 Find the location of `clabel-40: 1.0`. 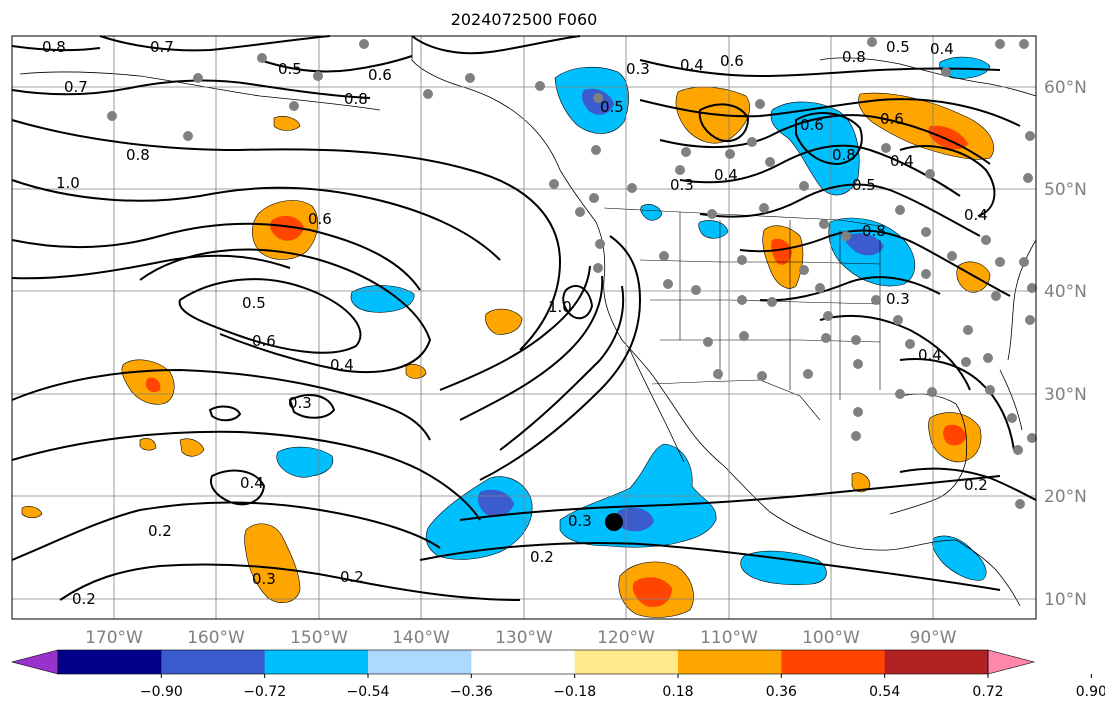

clabel-40: 1.0 is located at coordinates (560, 307).